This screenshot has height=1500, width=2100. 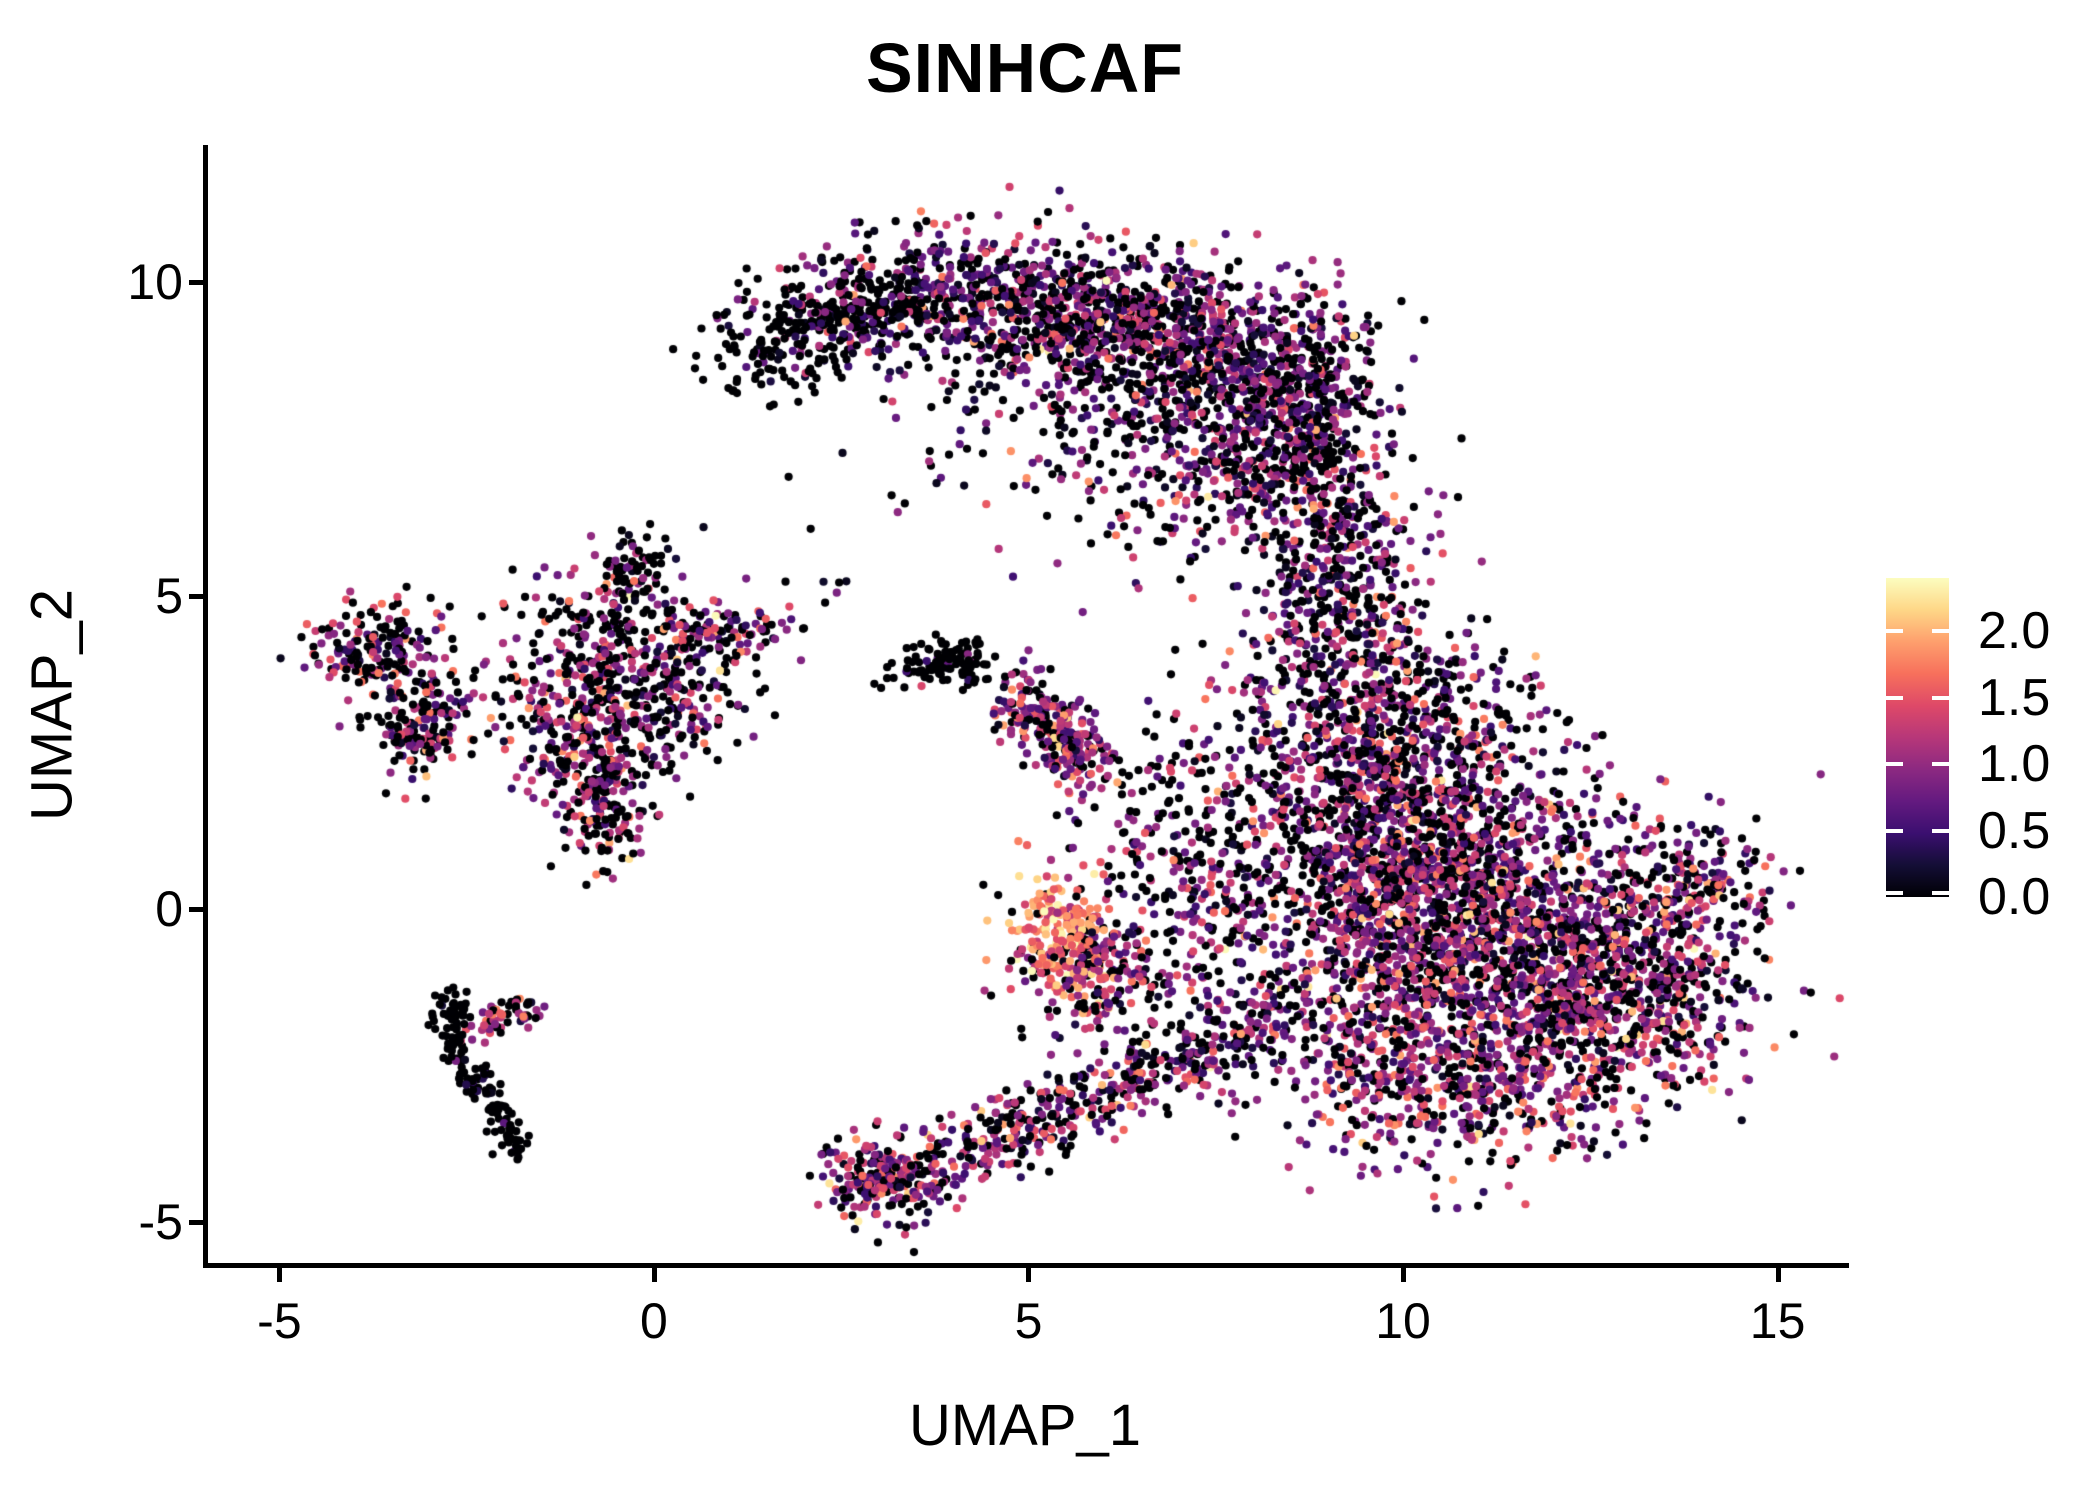 What do you see at coordinates (654, 1321) in the screenshot?
I see `x-tick-label: 0` at bounding box center [654, 1321].